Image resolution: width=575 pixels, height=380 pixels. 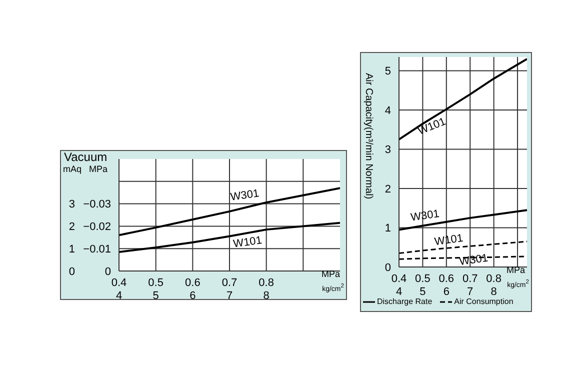 I want to click on y-tick-label: 3, so click(x=387, y=150).